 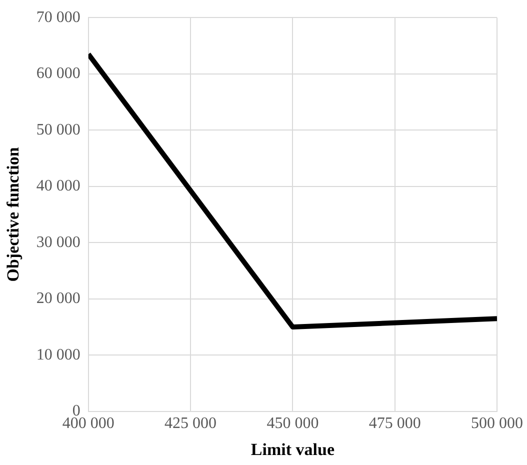 What do you see at coordinates (58, 242) in the screenshot?
I see `y-tick-label: 30 000` at bounding box center [58, 242].